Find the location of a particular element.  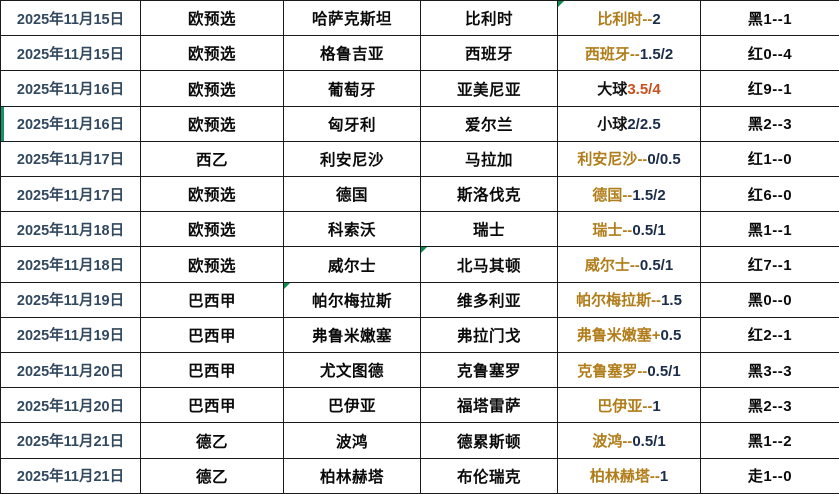

table-row: 2025年11月20日 巴西甲 巴伊亚 福塔雷萨 巴伊亚--1 黑2--3 is located at coordinates (419, 405).